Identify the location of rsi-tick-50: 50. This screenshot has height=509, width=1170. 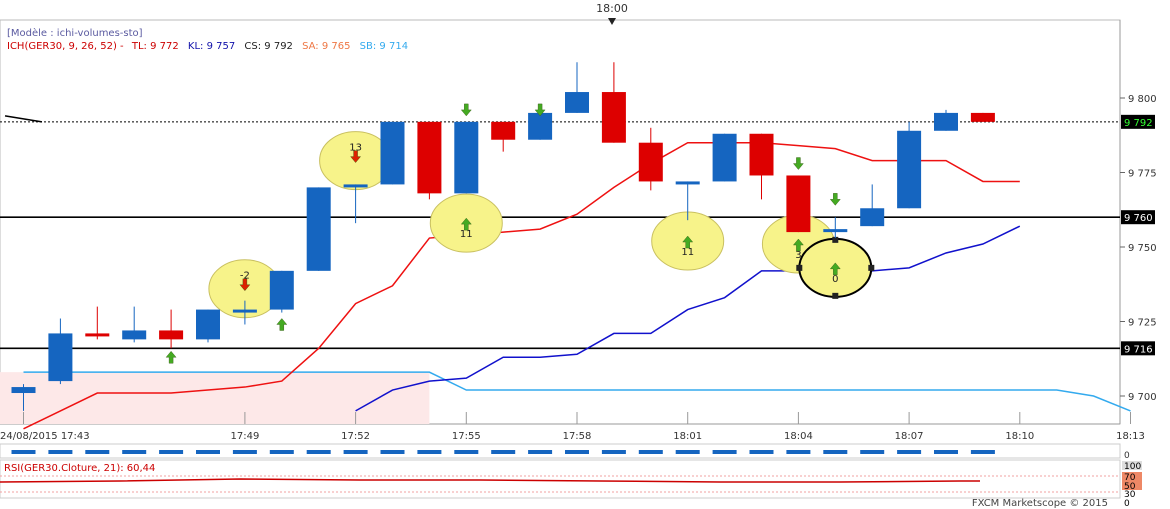
(1130, 487).